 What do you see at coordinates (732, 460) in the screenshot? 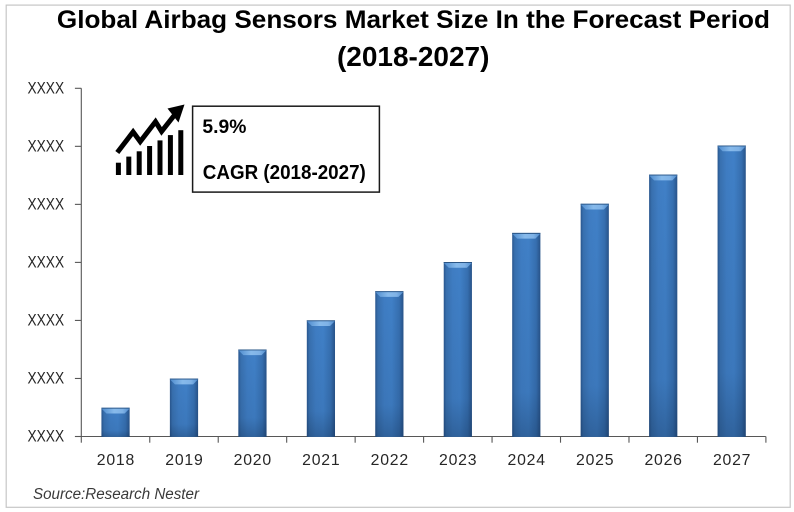
I see `svg-text: 2027` at bounding box center [732, 460].